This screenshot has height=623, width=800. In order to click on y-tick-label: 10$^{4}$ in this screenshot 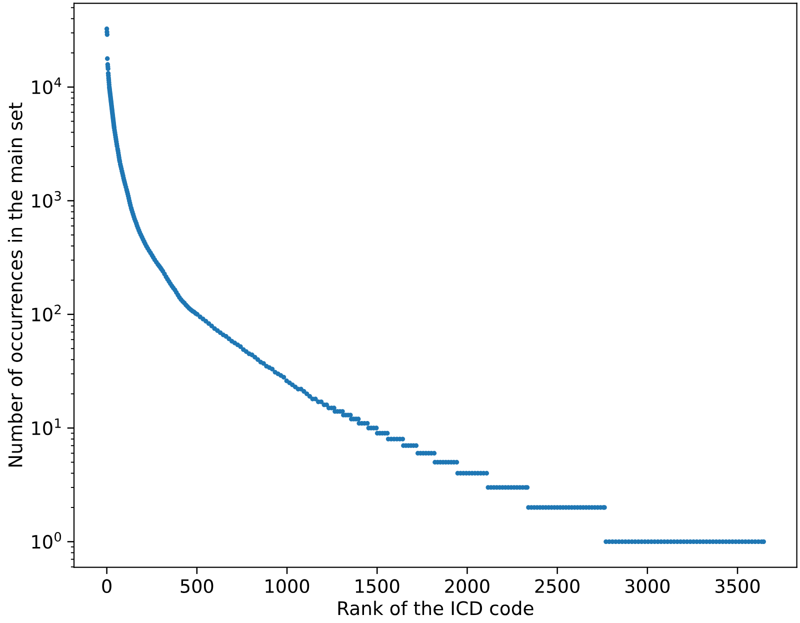, I will do `click(47, 86)`.